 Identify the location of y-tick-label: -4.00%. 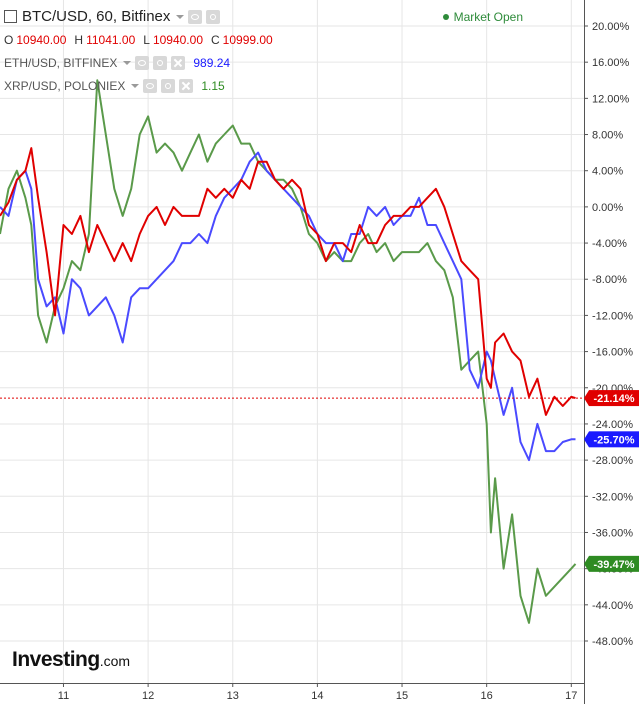
(609, 244).